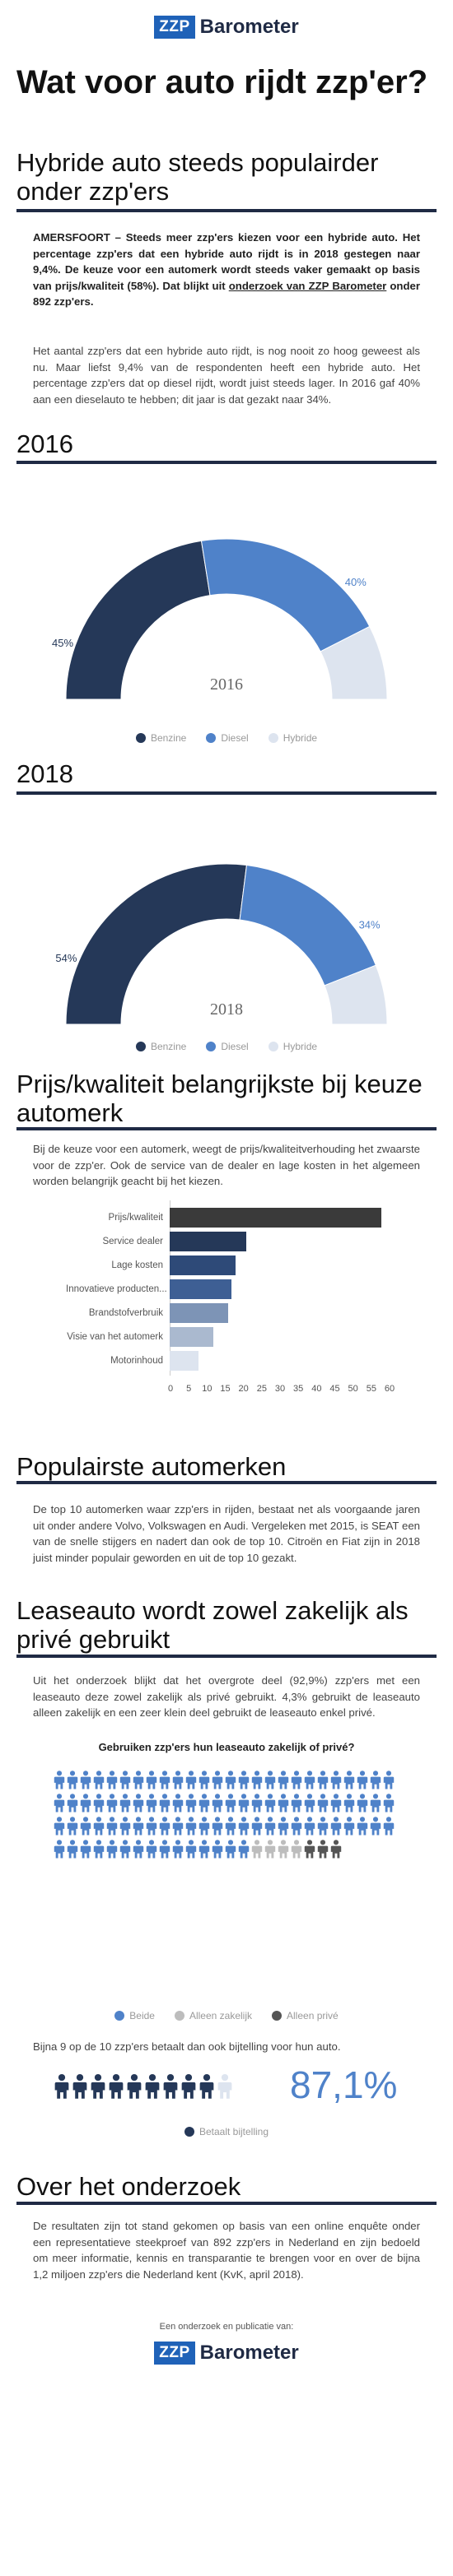 The width and height of the screenshot is (453, 2576). I want to click on bar-row: Visie van het automerk, so click(140, 1337).